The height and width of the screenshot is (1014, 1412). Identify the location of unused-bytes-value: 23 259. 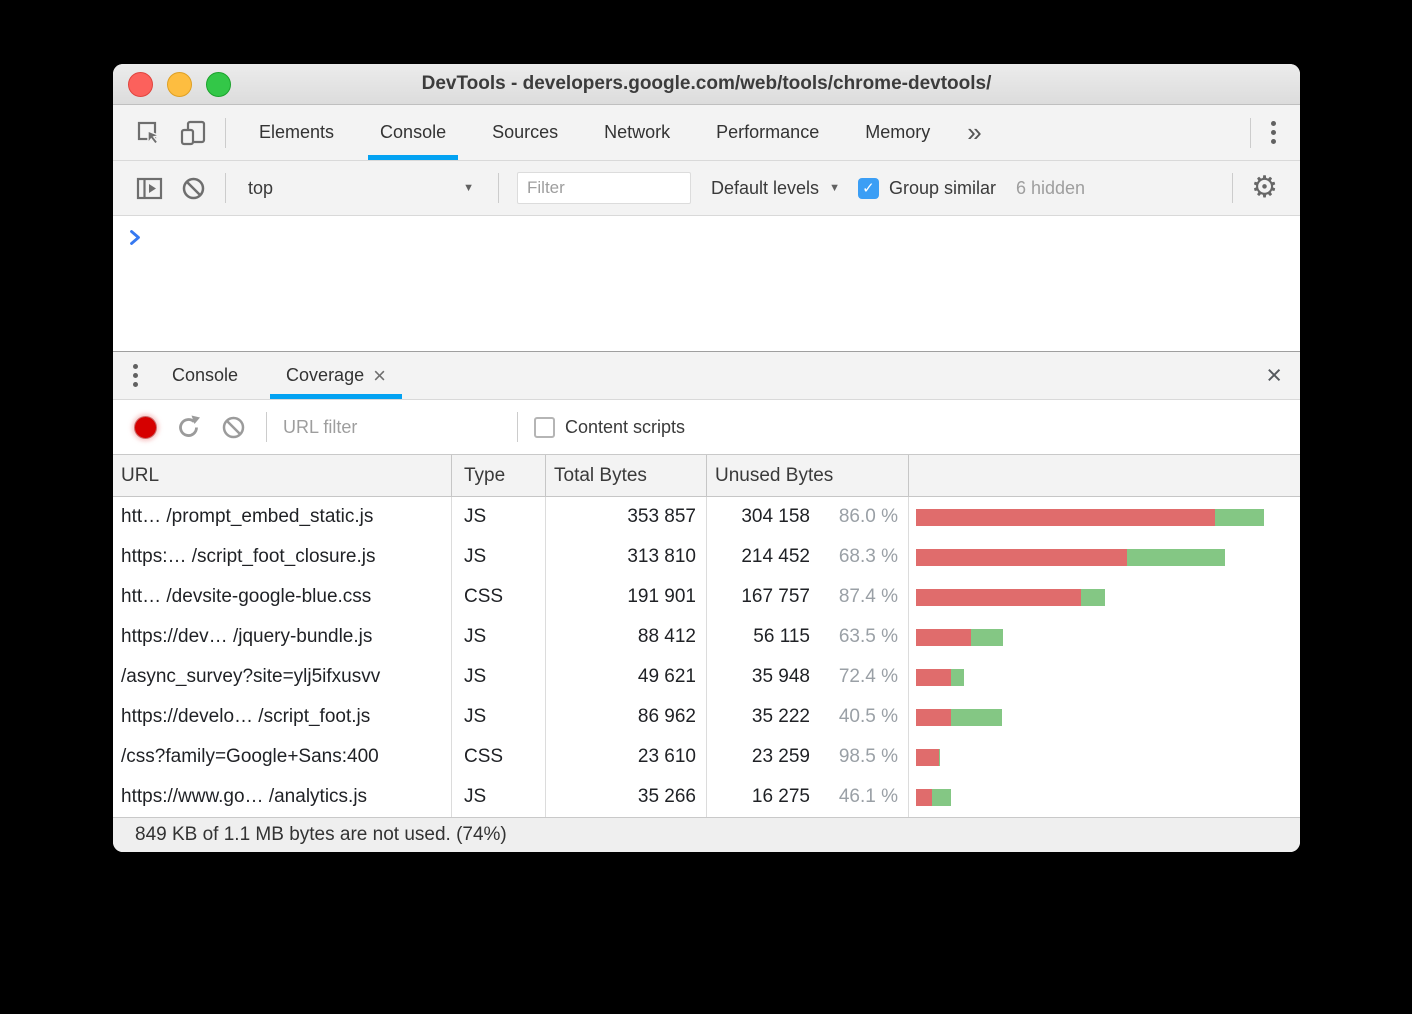
(780, 756).